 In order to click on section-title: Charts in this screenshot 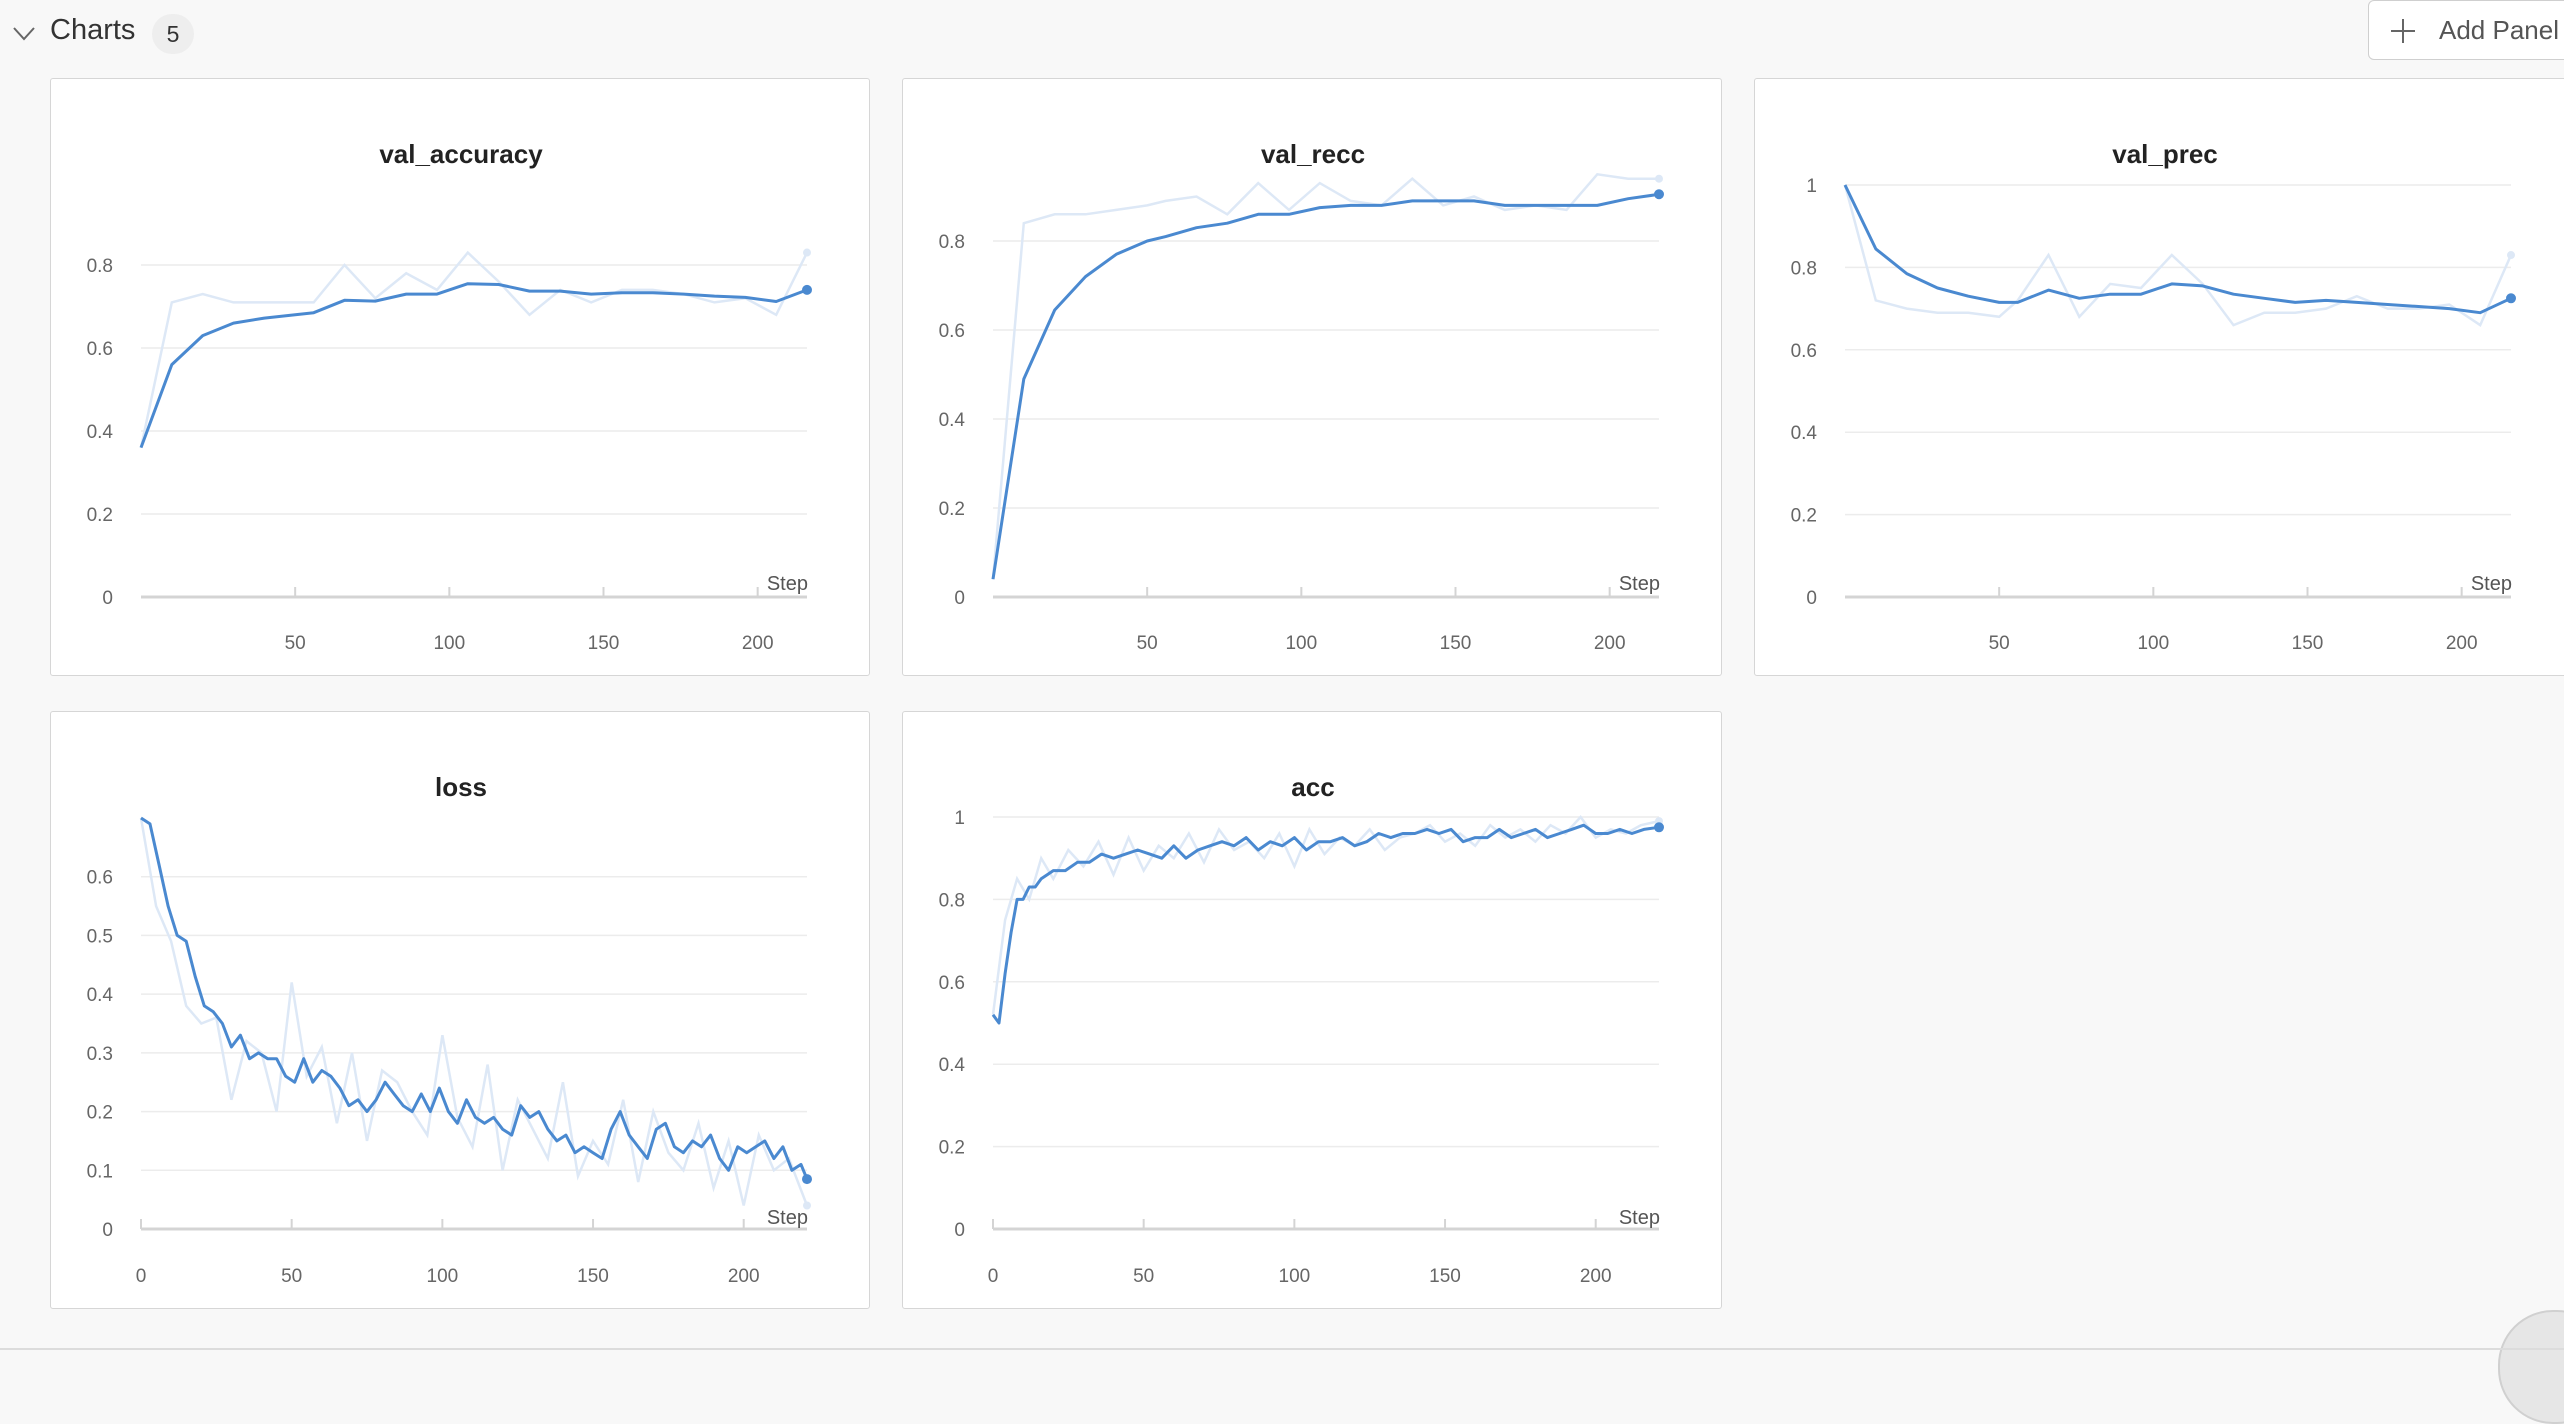, I will do `click(93, 30)`.